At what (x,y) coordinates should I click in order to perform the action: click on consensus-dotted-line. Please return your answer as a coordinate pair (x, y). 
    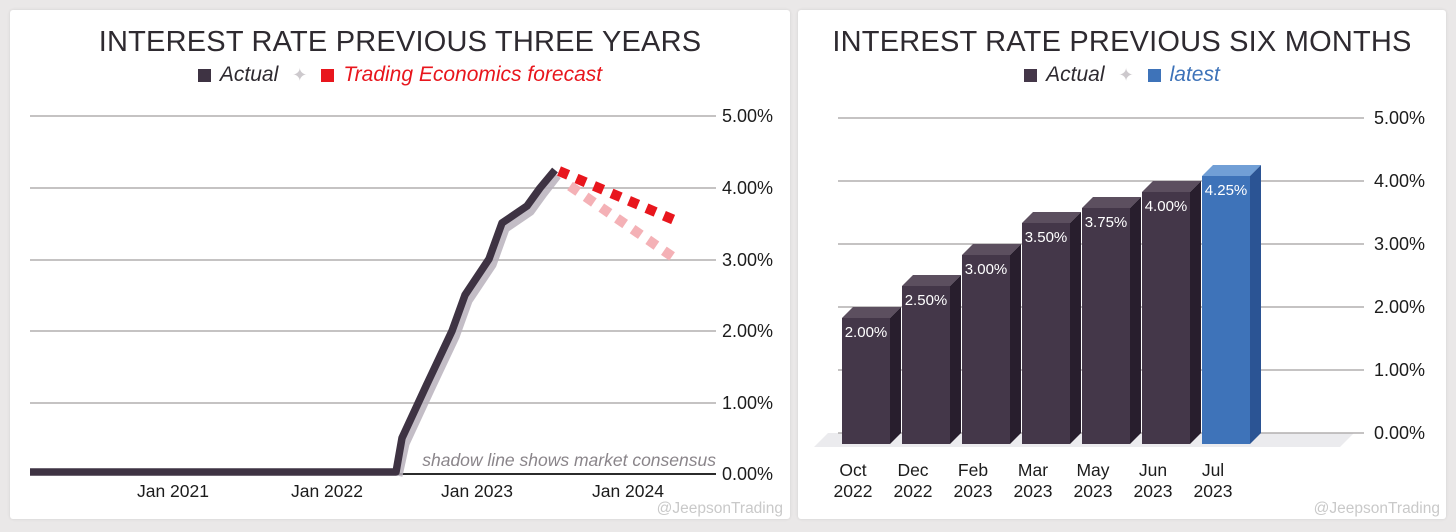
    Looking at the image, I should click on (621, 221).